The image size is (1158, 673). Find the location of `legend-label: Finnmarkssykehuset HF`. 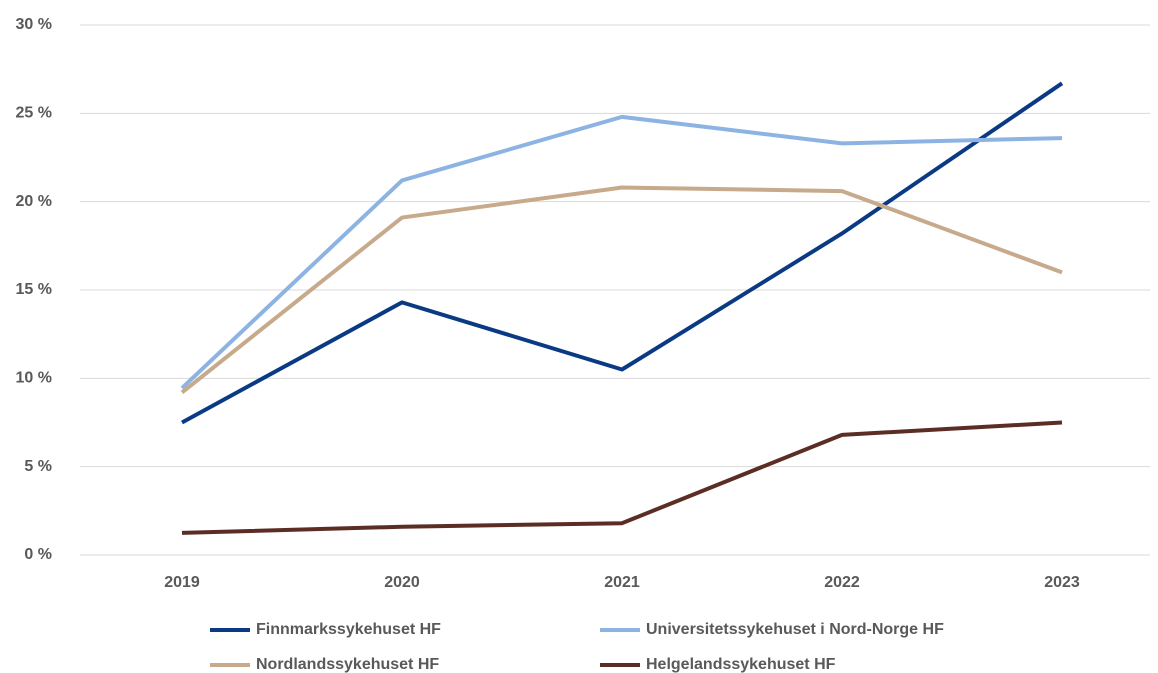

legend-label: Finnmarkssykehuset HF is located at coordinates (348, 629).